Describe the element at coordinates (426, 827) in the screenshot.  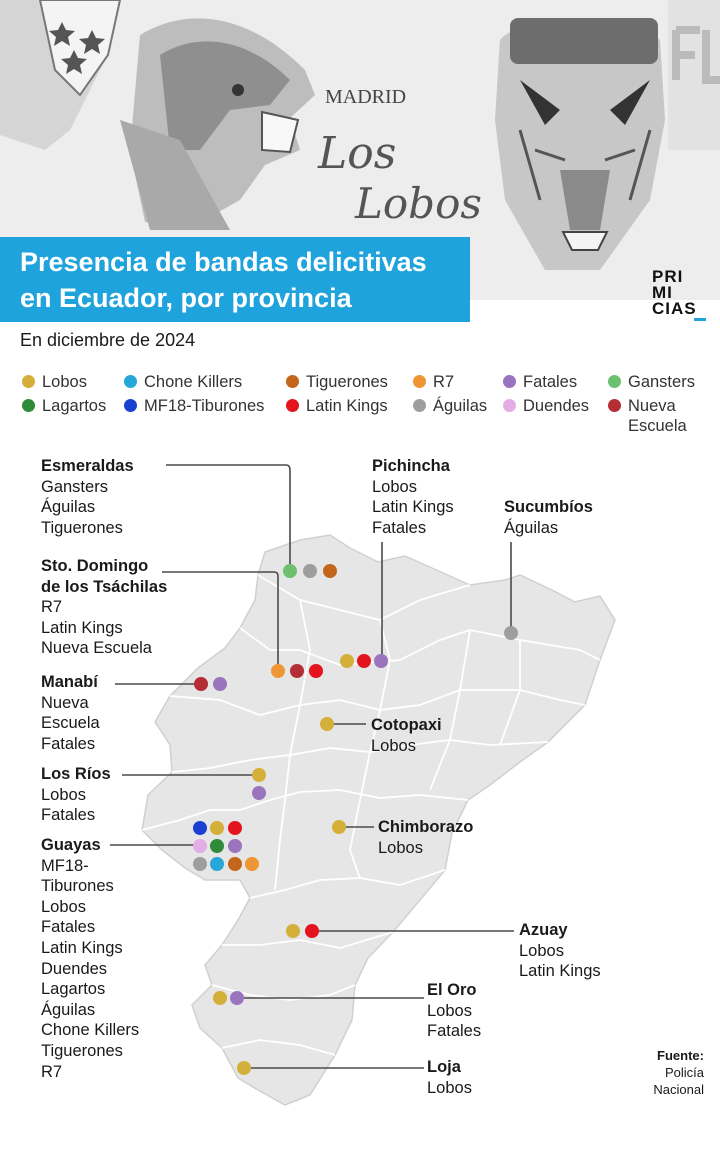
I see `province-name: Chimborazo` at that location.